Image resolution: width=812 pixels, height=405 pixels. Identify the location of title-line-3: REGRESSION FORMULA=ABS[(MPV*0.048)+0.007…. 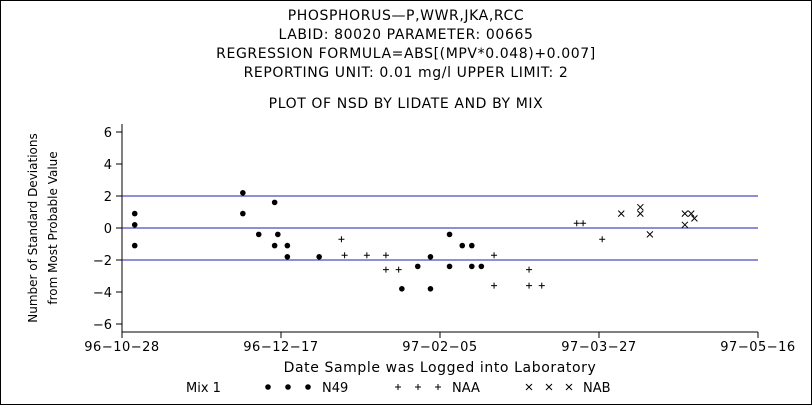
(406, 54).